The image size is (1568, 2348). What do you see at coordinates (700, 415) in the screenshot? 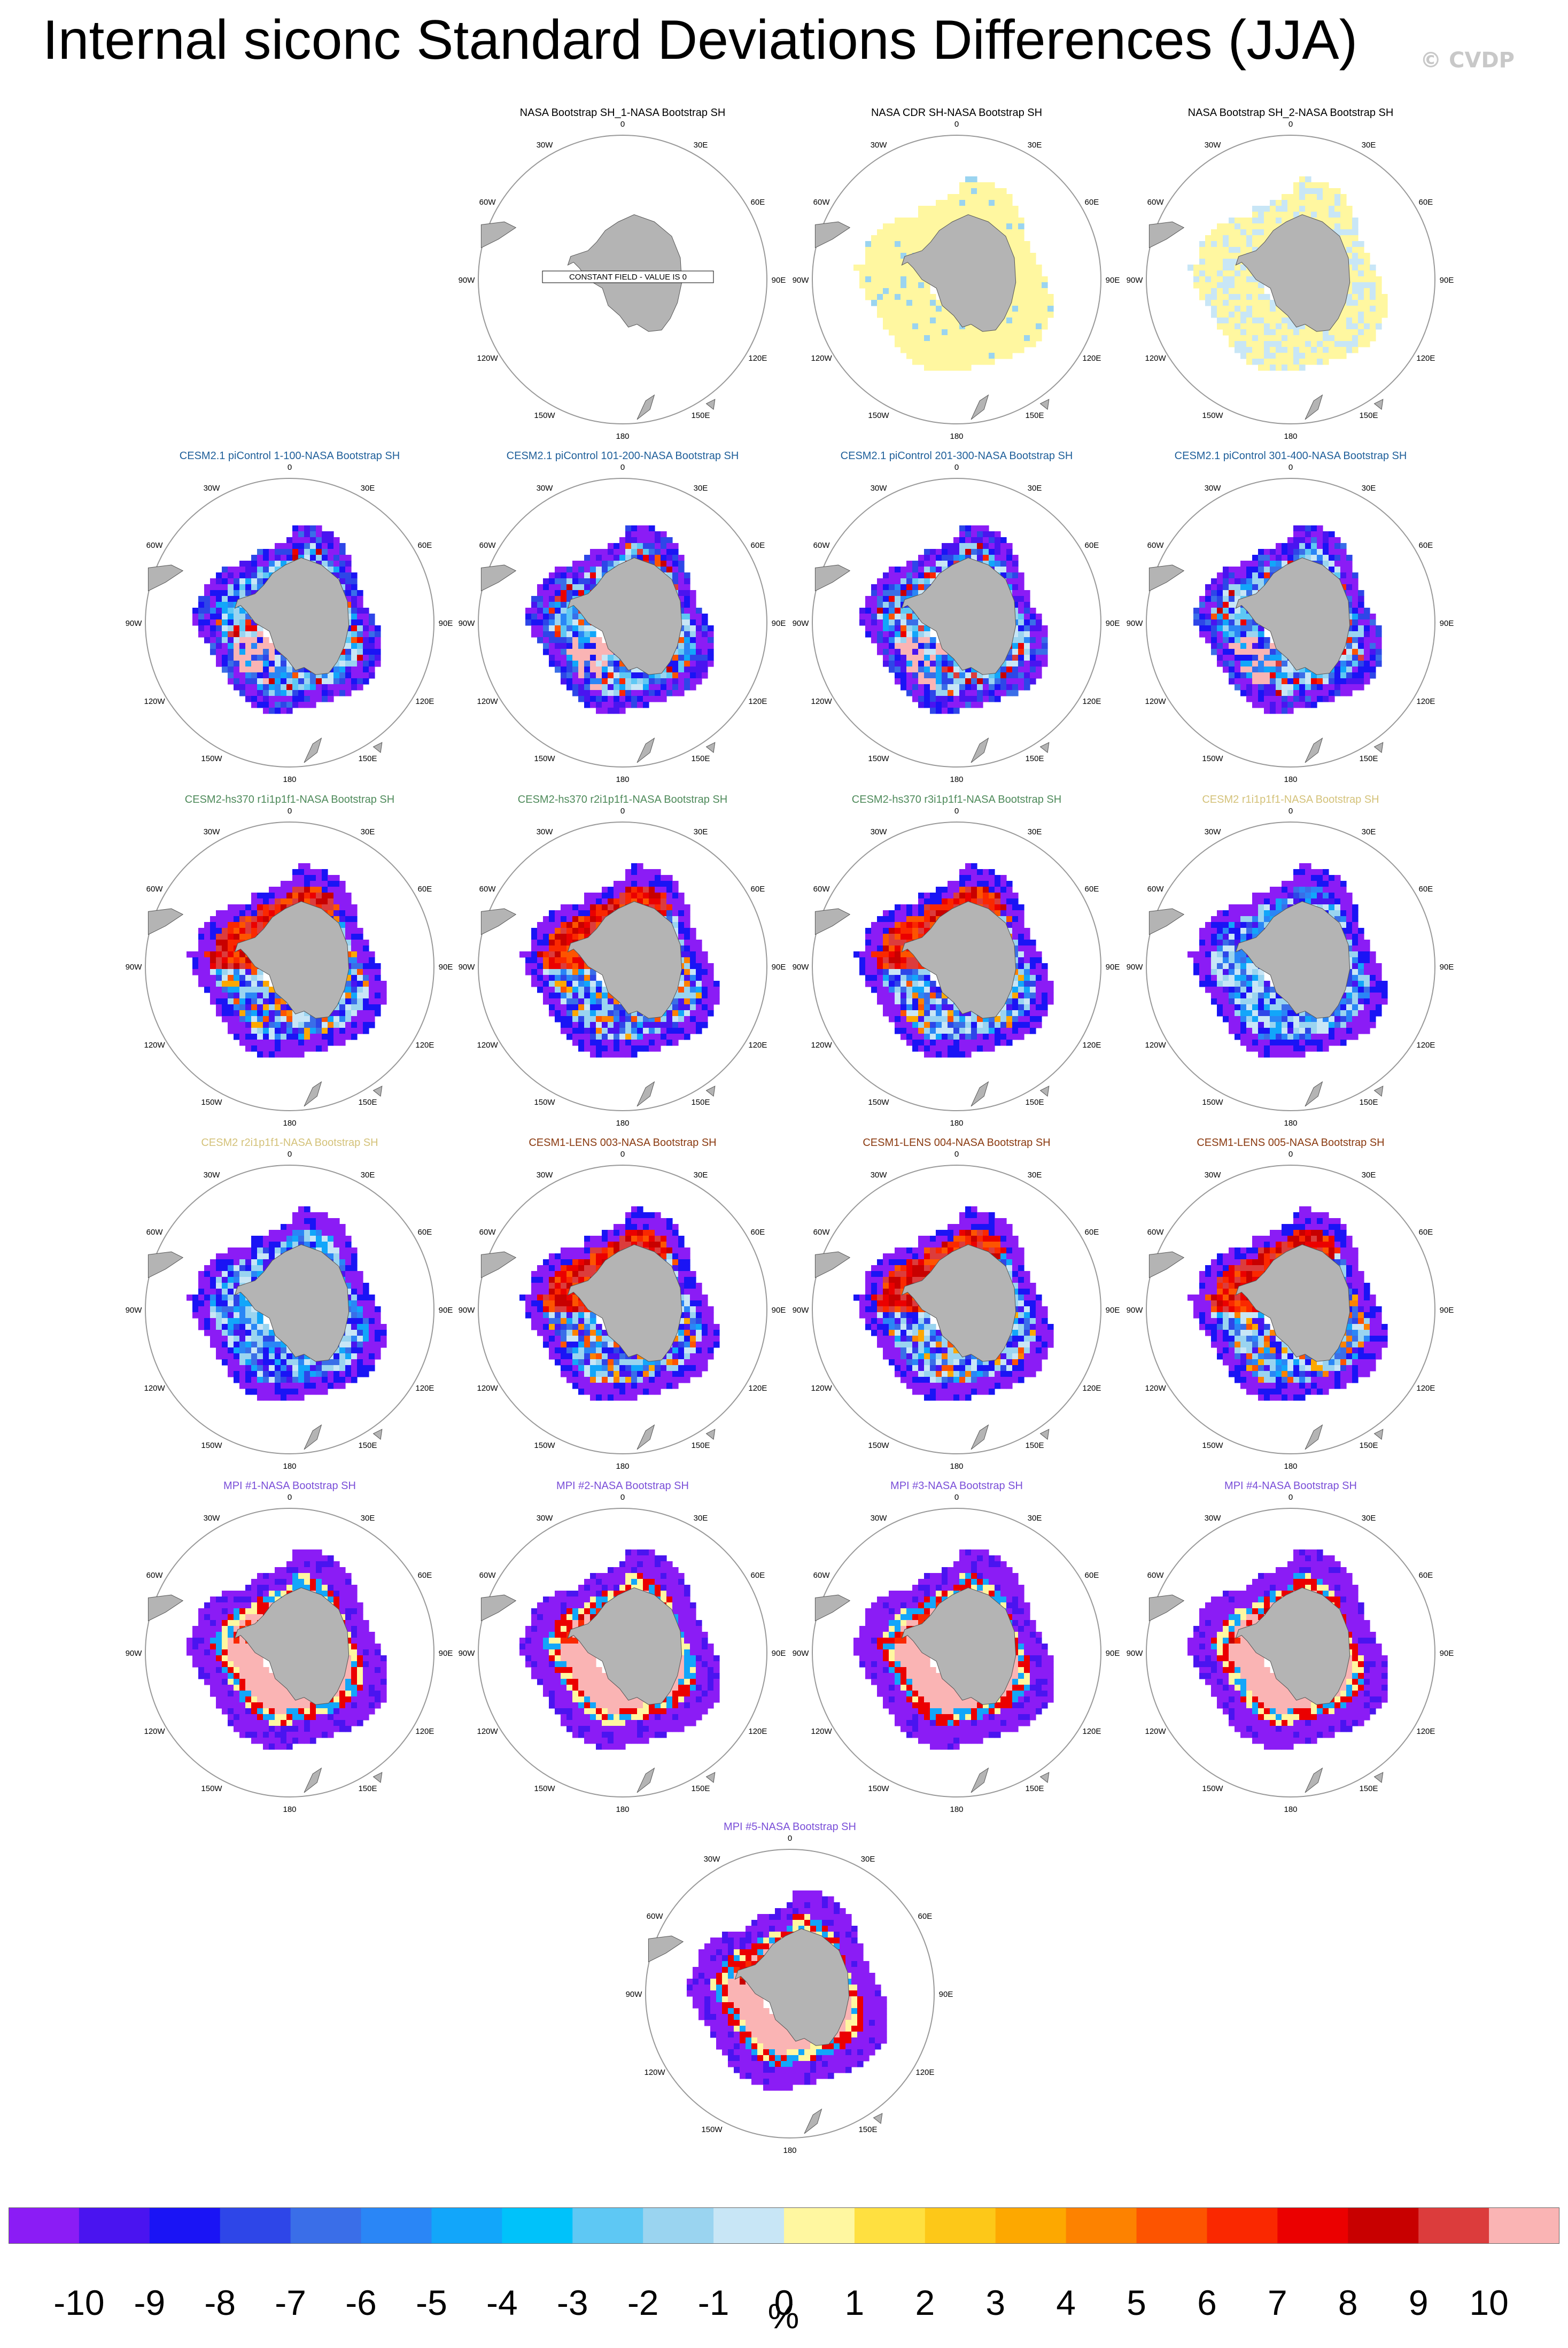
I see `longitude-label: 150E` at bounding box center [700, 415].